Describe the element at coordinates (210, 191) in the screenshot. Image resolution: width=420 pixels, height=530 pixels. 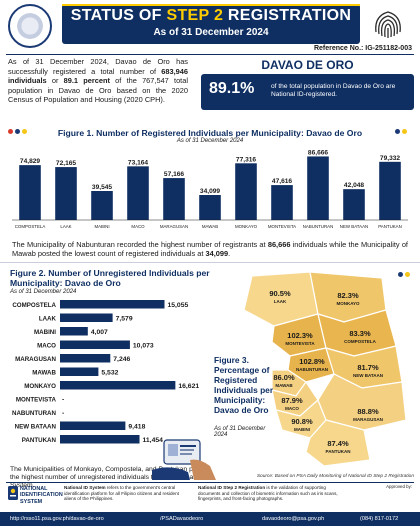
I see `bar-value-label: 34,099` at that location.